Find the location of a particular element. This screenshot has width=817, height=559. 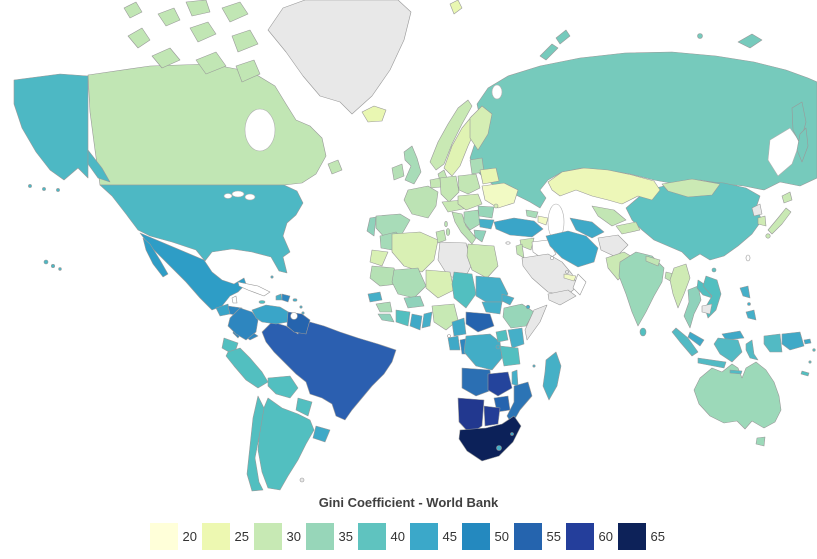

region-mozambique is located at coordinates (519, 403).